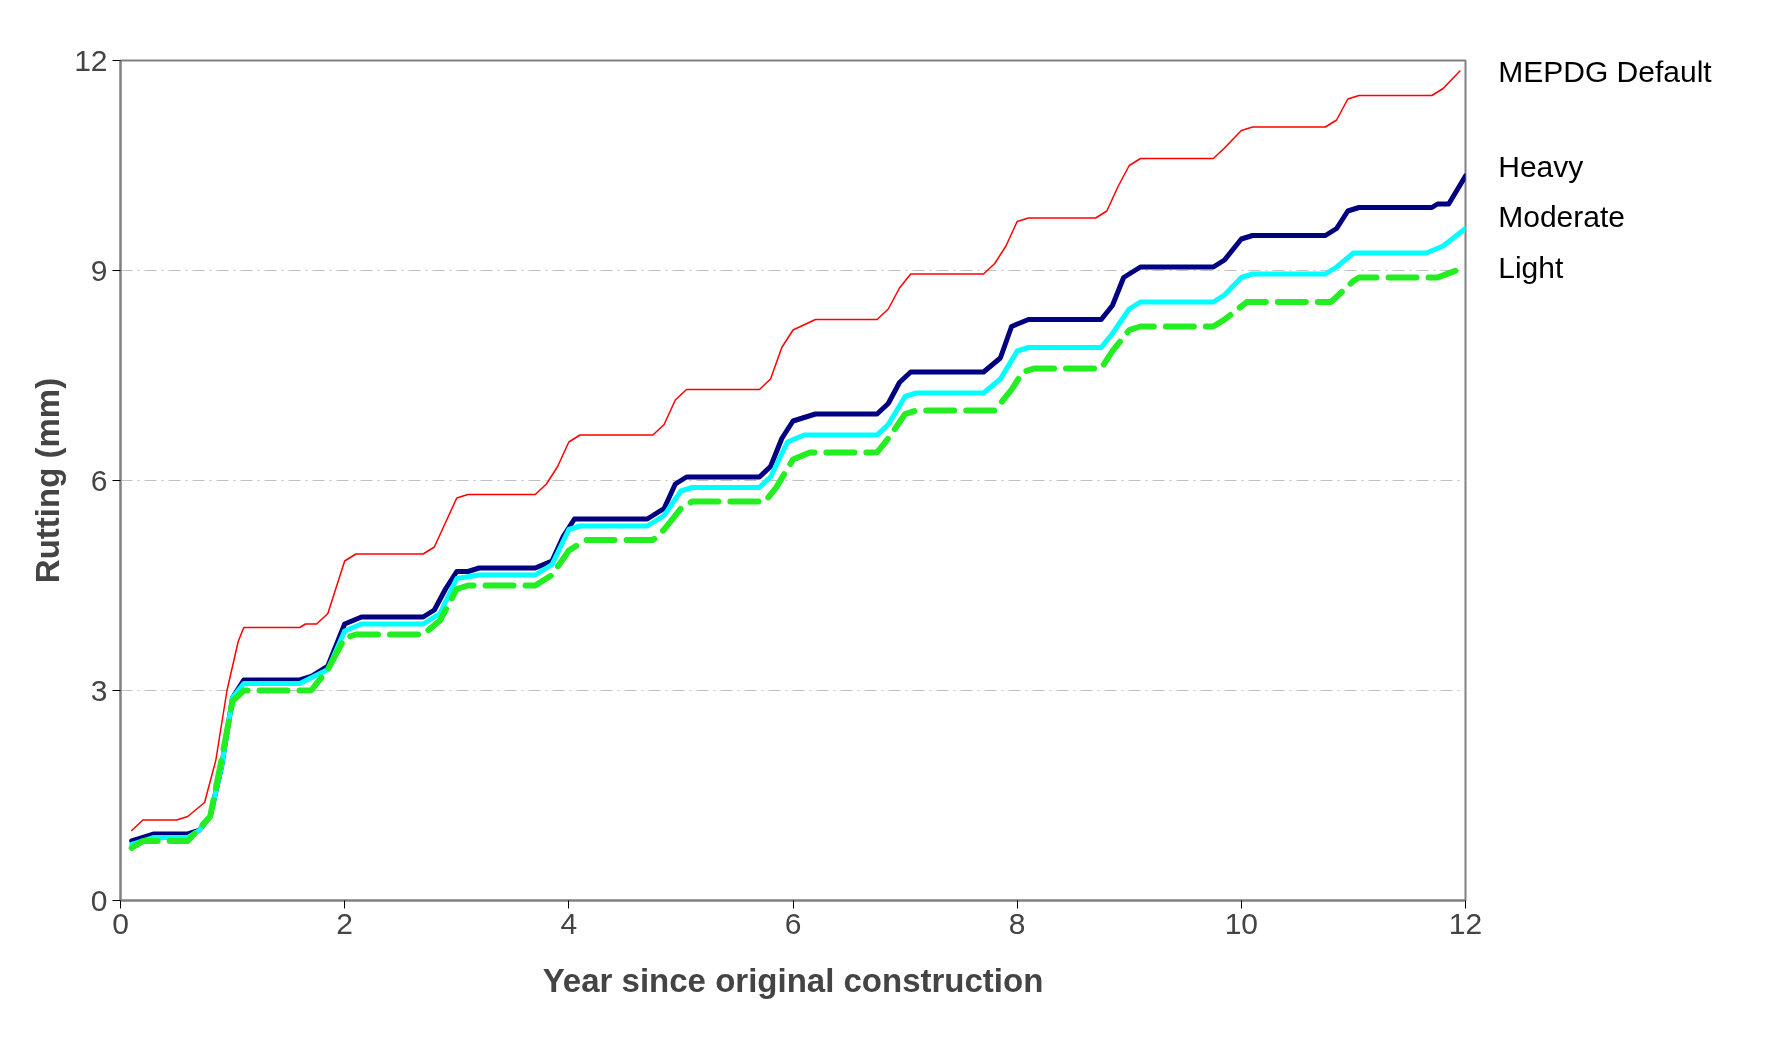 Image resolution: width=1779 pixels, height=1051 pixels. I want to click on x-tick-label: 8, so click(1017, 923).